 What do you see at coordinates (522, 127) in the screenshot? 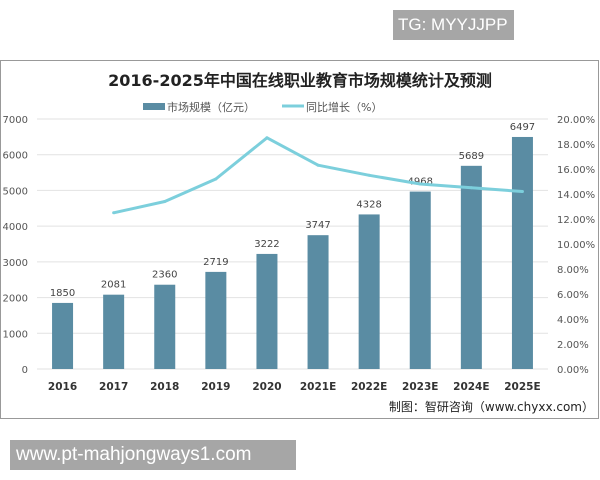
I see `bar-data-label: 6497` at bounding box center [522, 127].